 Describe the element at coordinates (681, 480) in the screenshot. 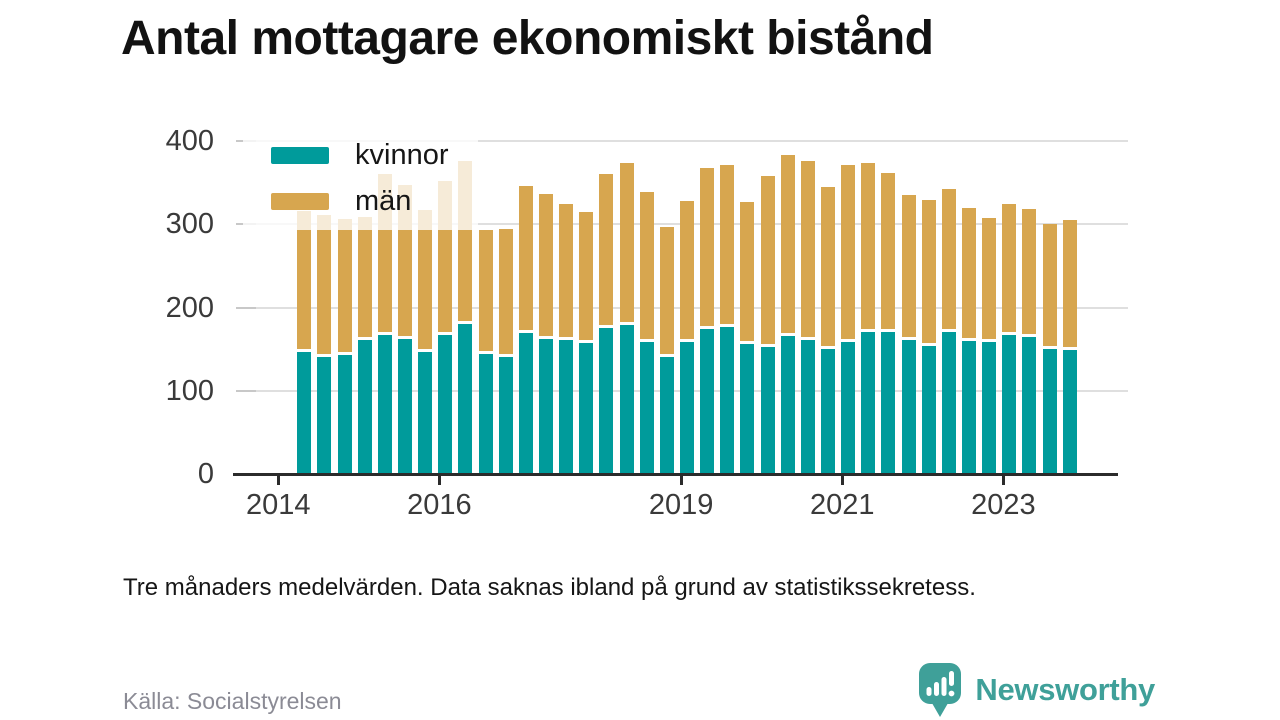

I see `x-tick-2019` at that location.